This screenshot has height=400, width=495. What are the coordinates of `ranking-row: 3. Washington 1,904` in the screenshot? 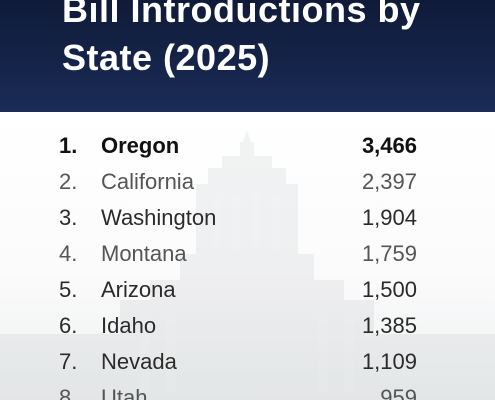 It's located at (247, 218).